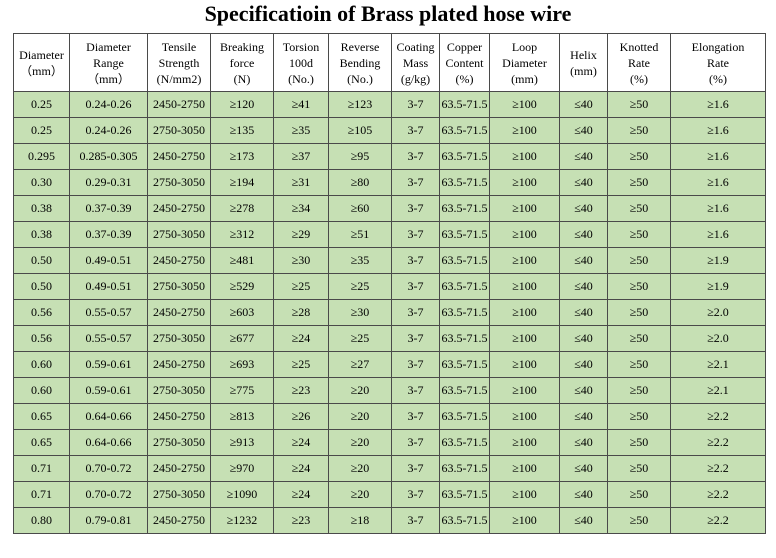 This screenshot has height=558, width=776. What do you see at coordinates (242, 104) in the screenshot?
I see `table-cell: ≥120` at bounding box center [242, 104].